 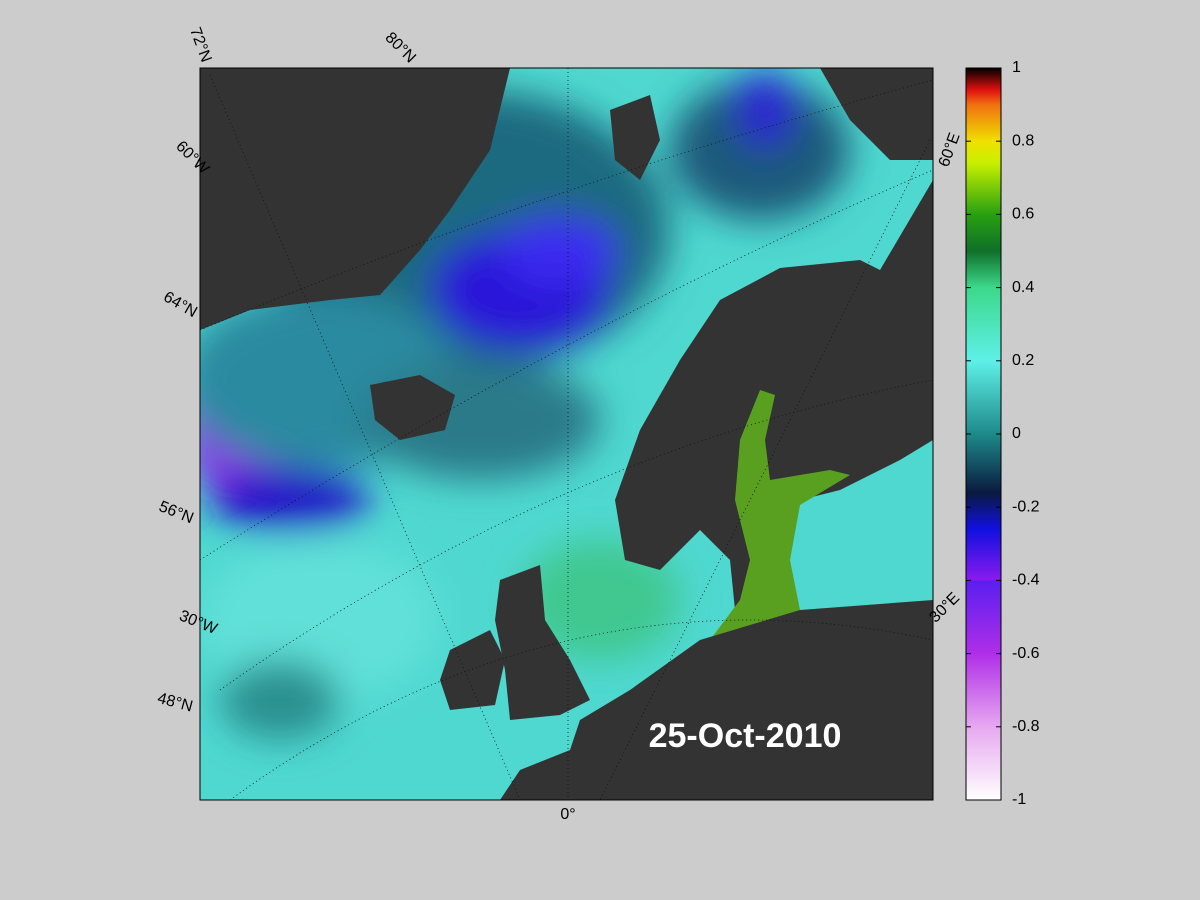 I want to click on britain, so click(x=542, y=642).